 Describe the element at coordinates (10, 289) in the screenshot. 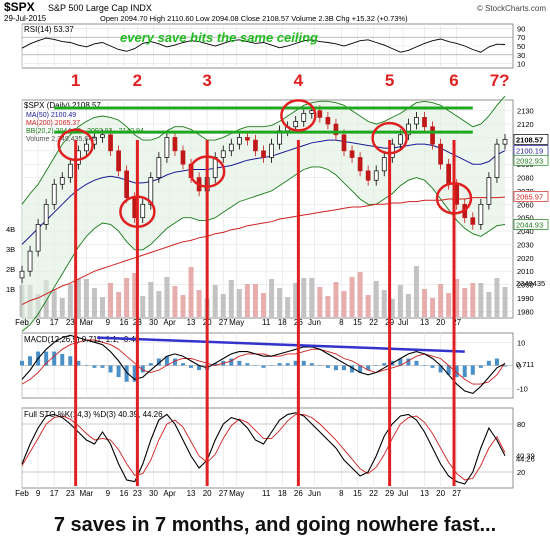

I see `volume-tick-label: 1B` at that location.